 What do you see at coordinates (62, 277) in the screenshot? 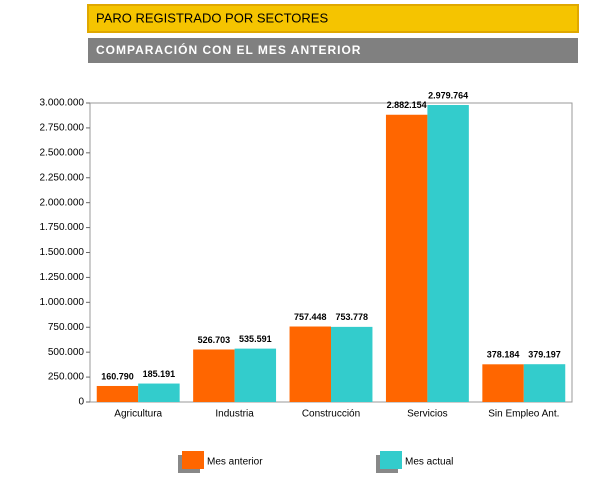
I see `y-tick-label: 1.250.000` at bounding box center [62, 277].